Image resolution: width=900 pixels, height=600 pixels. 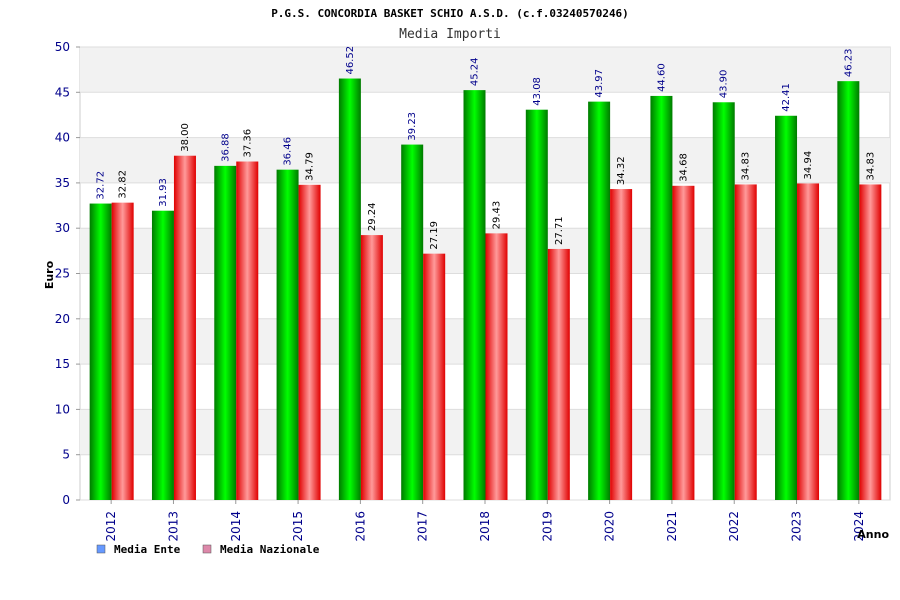 What do you see at coordinates (236, 526) in the screenshot?
I see `x-tick-label: 2014` at bounding box center [236, 526].